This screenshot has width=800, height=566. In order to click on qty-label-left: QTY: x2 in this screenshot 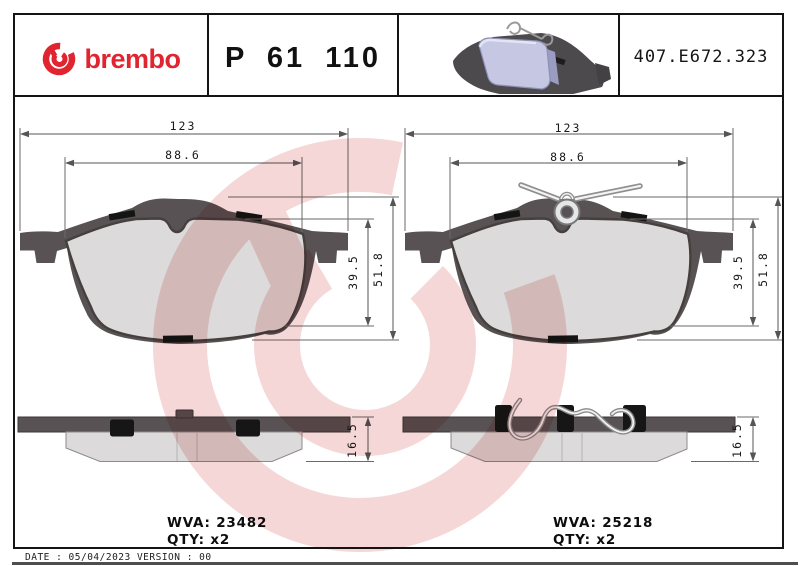, I will do `click(198, 540)`.